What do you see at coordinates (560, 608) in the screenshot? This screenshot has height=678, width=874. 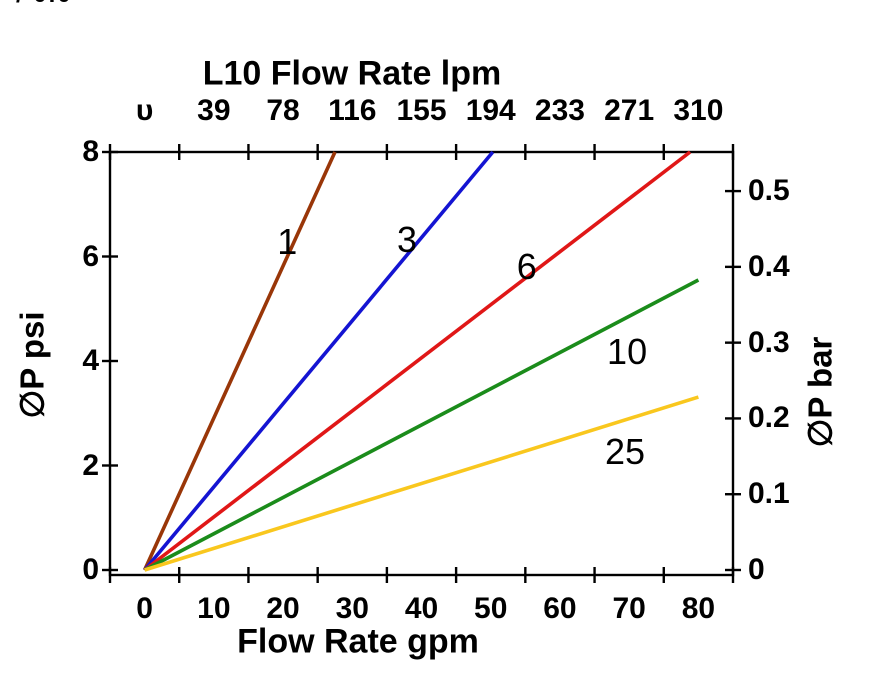 I see `x-label-bottom-60: 60` at bounding box center [560, 608].